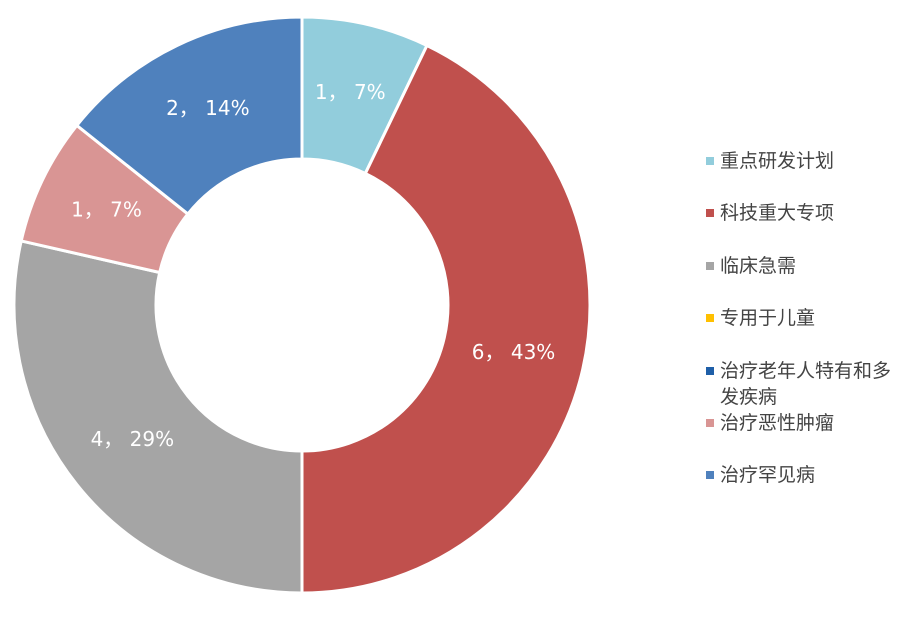 This screenshot has height=634, width=900. Describe the element at coordinates (777, 423) in the screenshot. I see `legend-label: 治疗恶性肿瘤` at that location.